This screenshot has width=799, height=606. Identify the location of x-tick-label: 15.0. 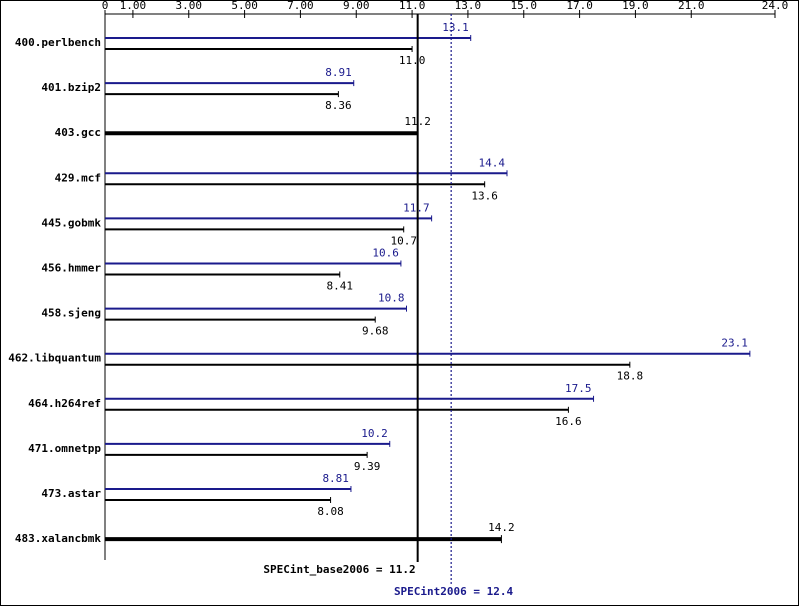
(524, 6).